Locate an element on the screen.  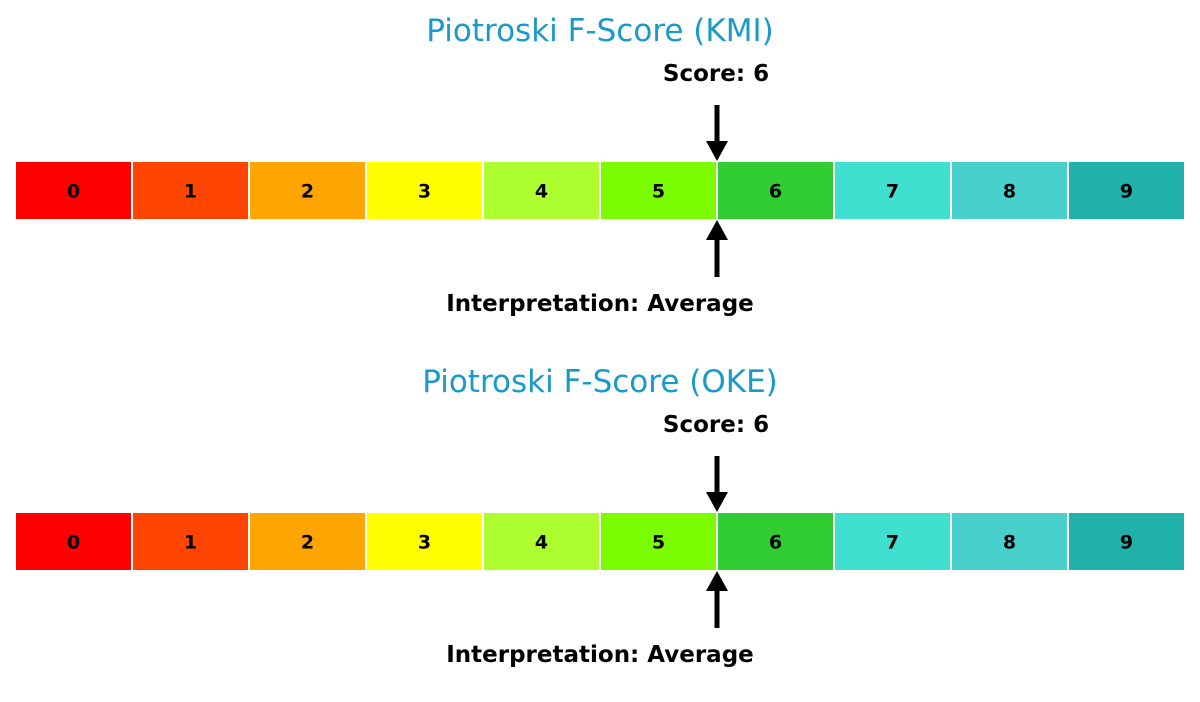
gauge-title: Piotroski F-Score (KMI) is located at coordinates (599, 31).